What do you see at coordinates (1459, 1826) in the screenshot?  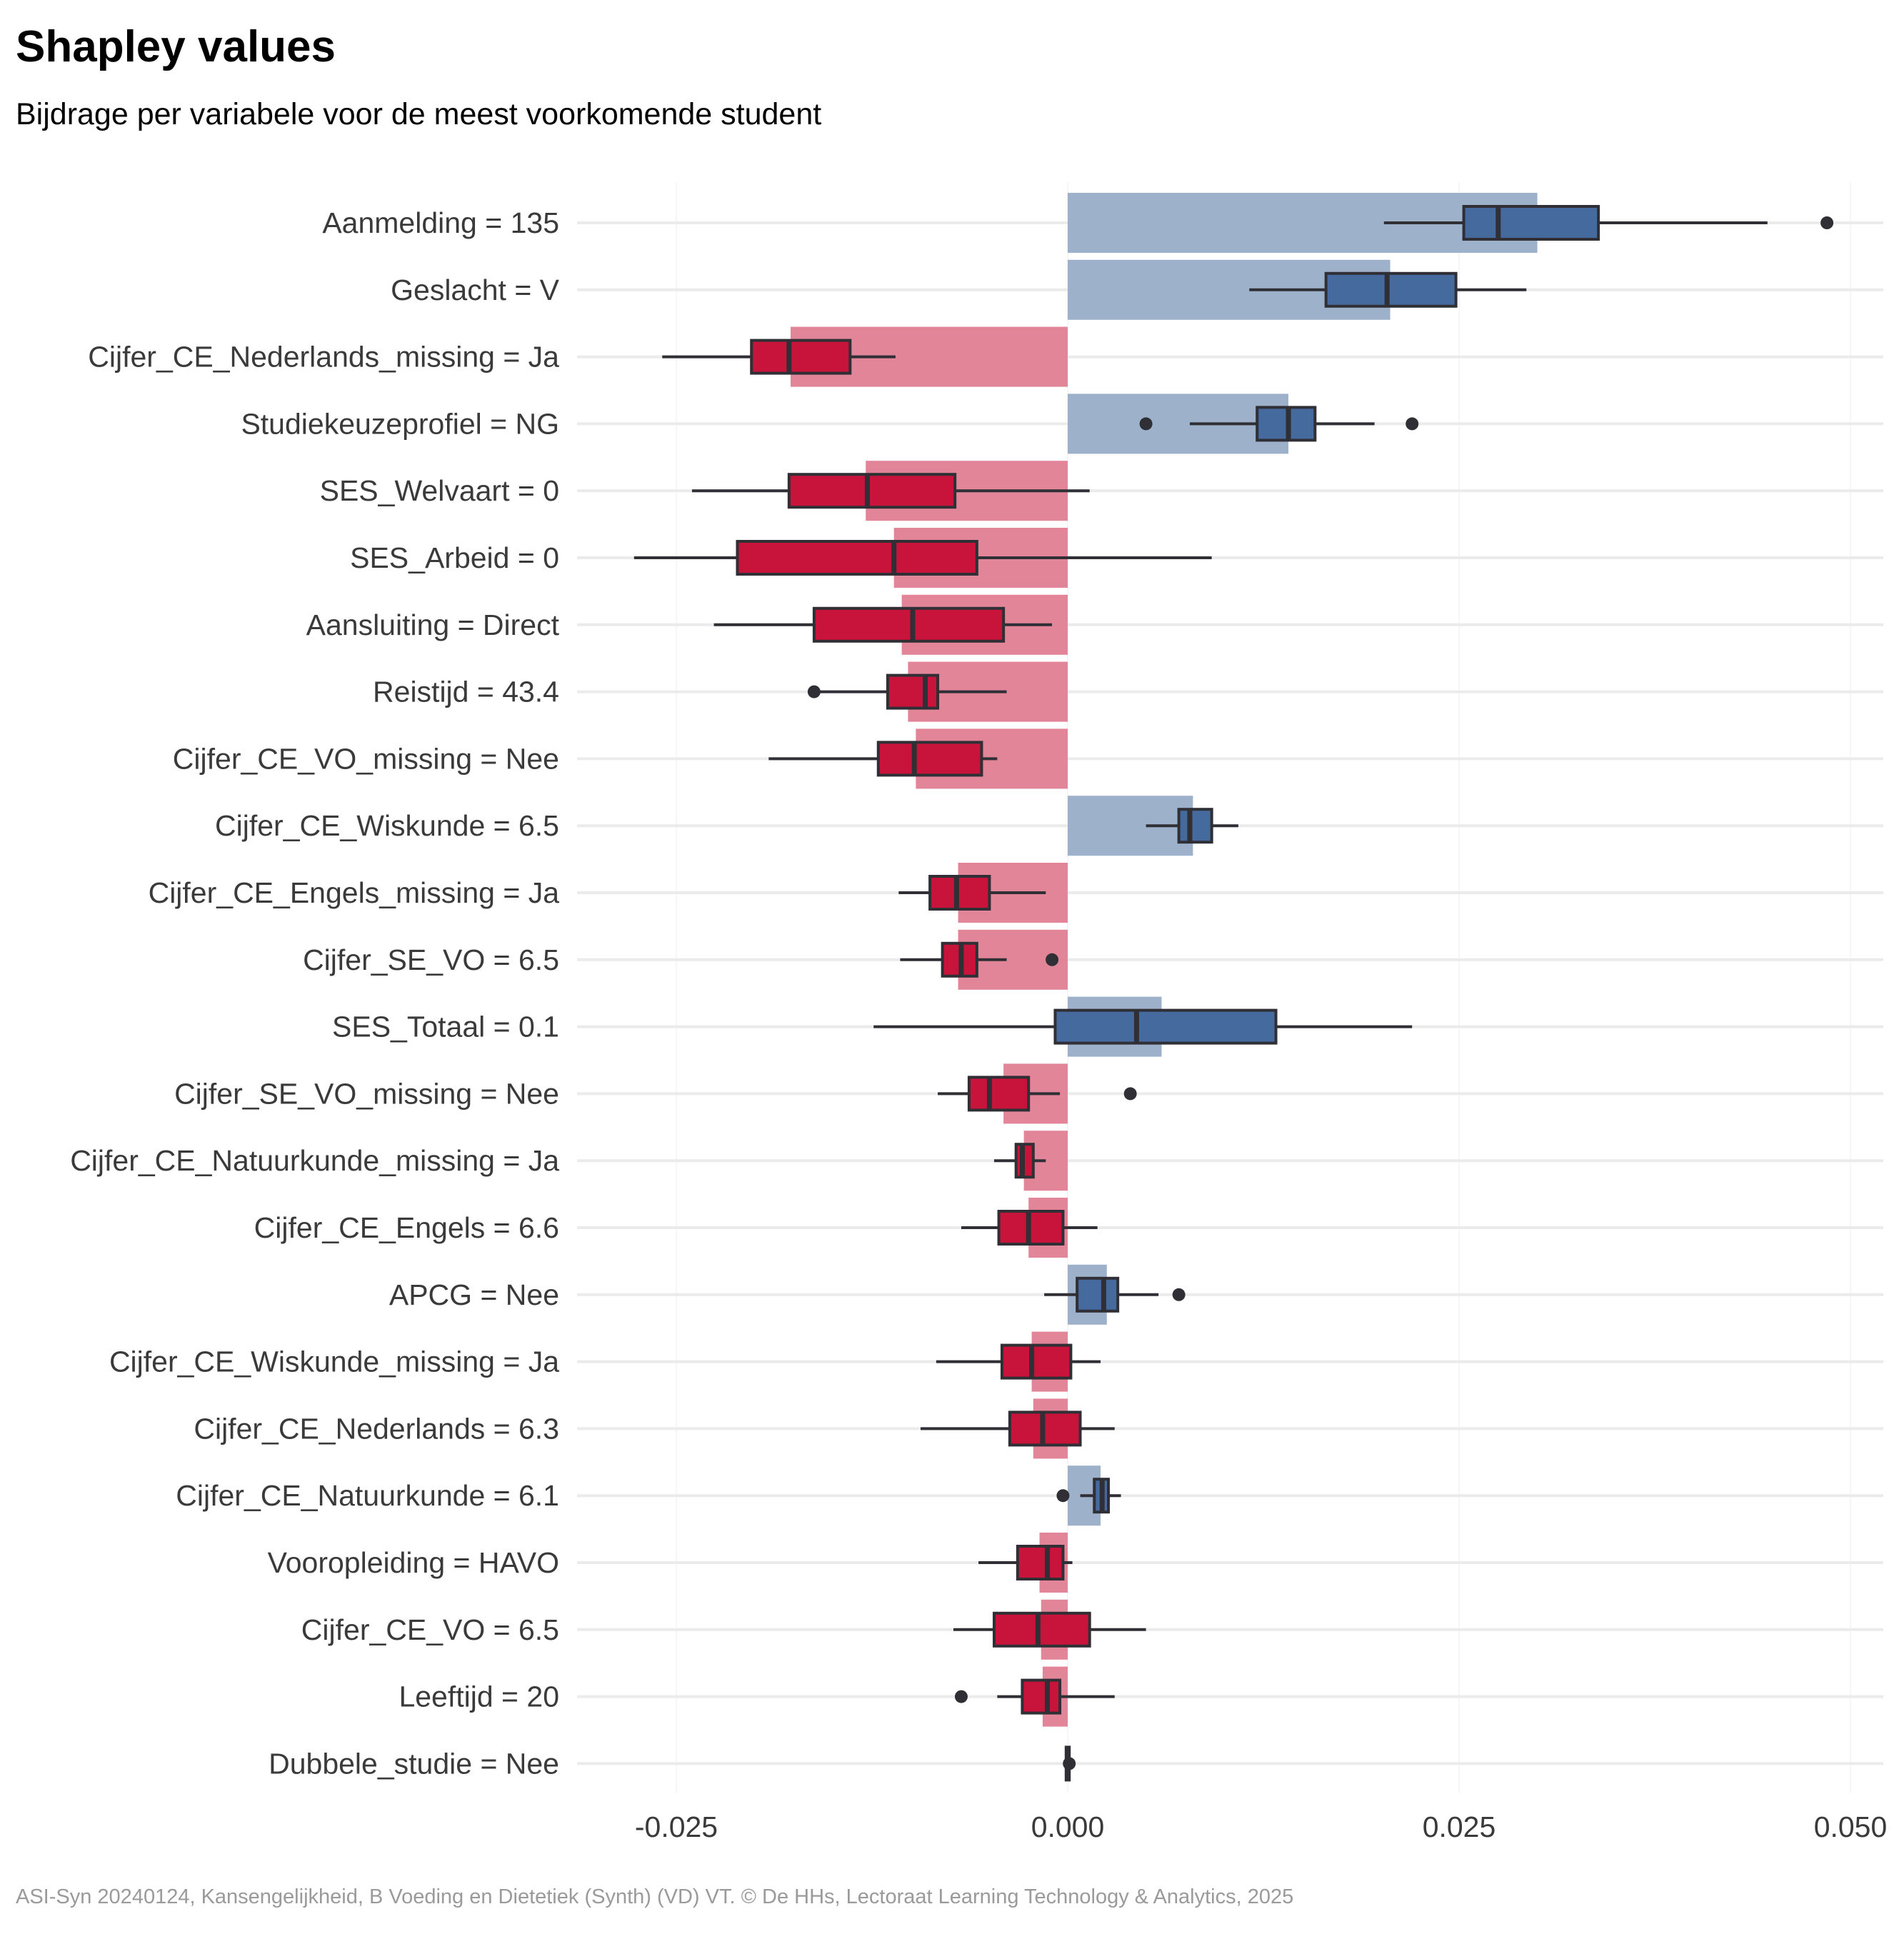 I see `x-tick-label: 0.025` at bounding box center [1459, 1826].